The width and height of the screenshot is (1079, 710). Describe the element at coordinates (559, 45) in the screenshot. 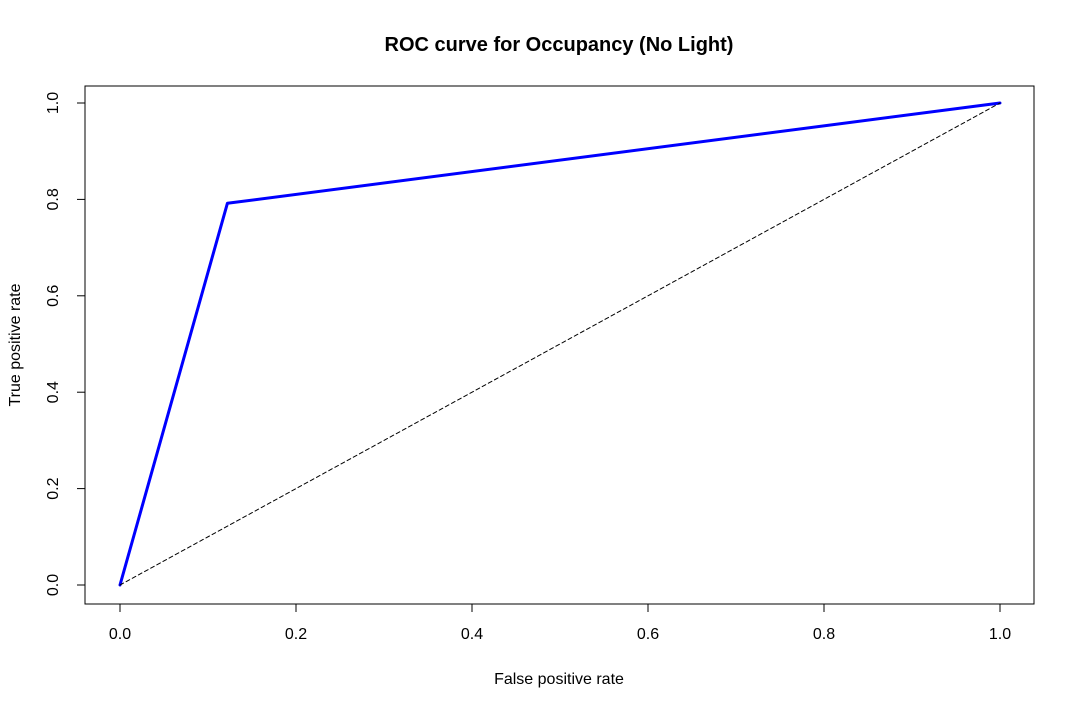

I see `chart-title: ROC curve for Occupancy (No Light)` at that location.